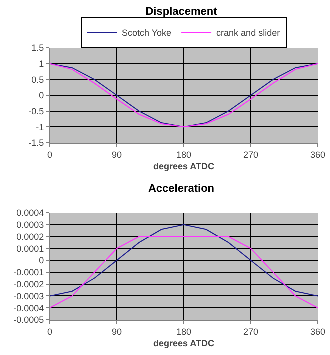  Describe the element at coordinates (30, 237) in the screenshot. I see `y-tick-label: 0.0002` at that location.